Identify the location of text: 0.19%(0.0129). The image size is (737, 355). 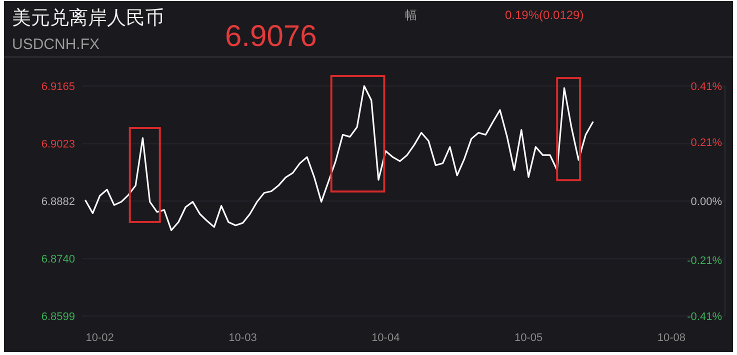
(544, 15).